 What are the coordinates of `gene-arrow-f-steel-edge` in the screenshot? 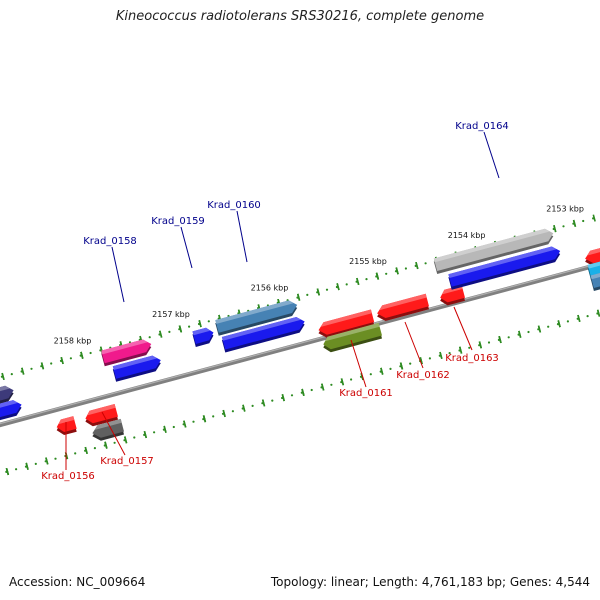 It's located at (595, 281).